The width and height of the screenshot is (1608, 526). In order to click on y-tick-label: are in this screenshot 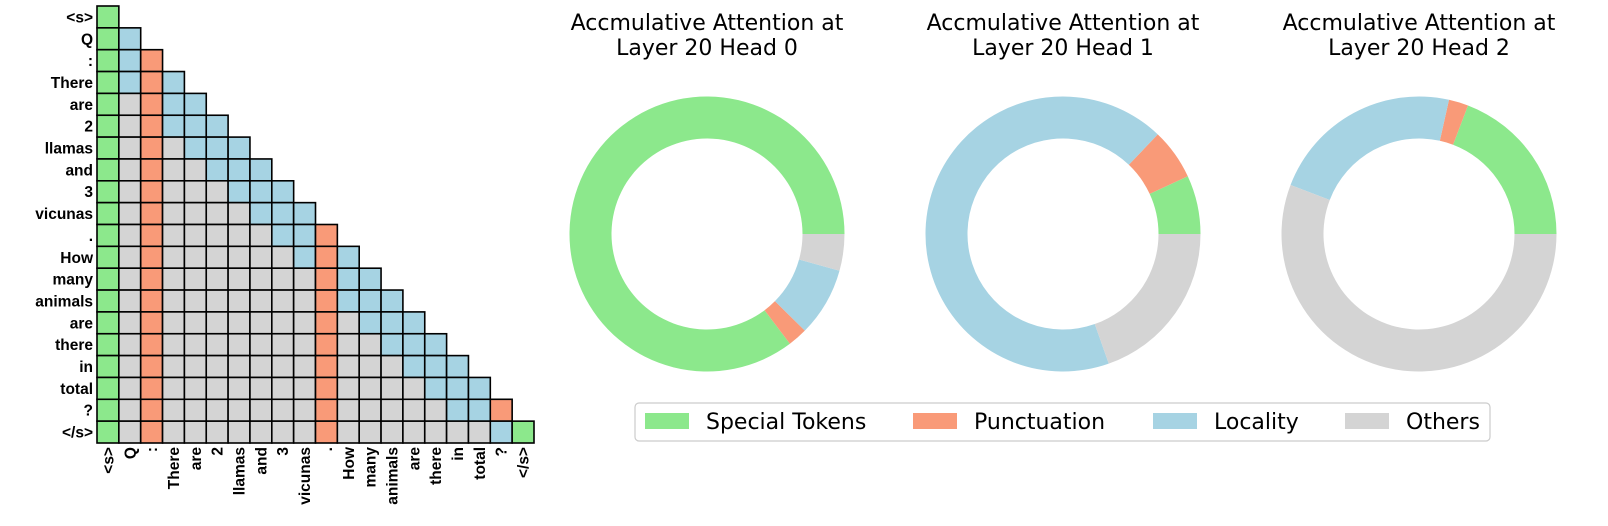, I will do `click(82, 323)`.